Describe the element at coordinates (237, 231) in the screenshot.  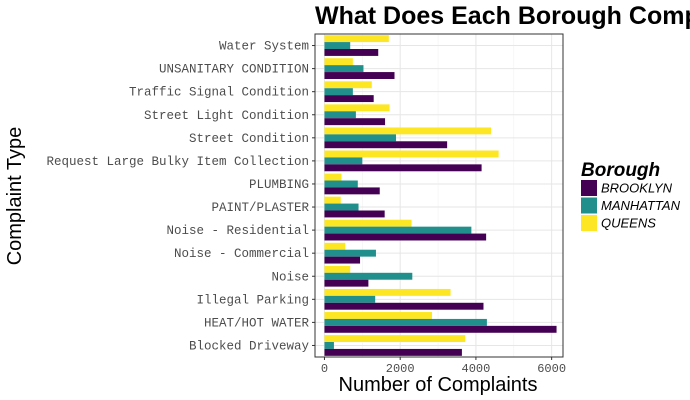
I see `y-tick-label: Noise - Residential` at that location.